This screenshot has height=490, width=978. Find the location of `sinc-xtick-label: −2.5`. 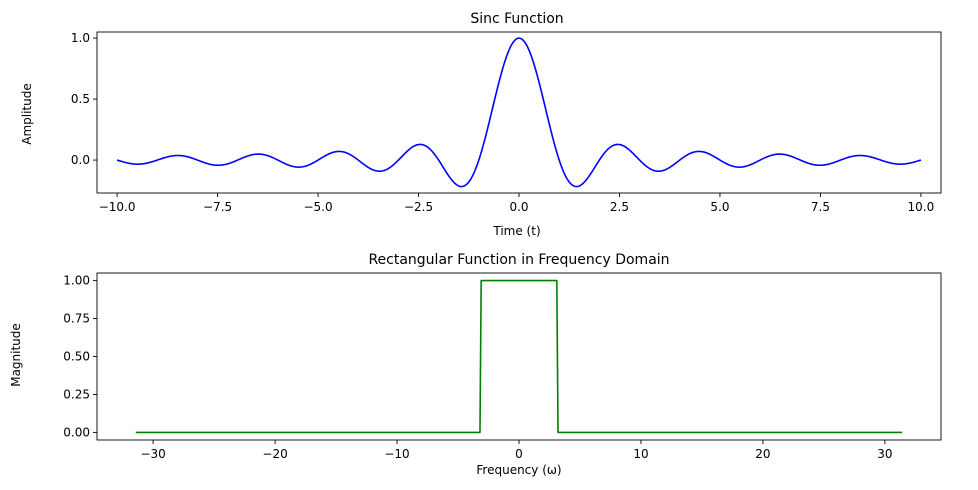

sinc-xtick-label: −2.5 is located at coordinates (418, 207).